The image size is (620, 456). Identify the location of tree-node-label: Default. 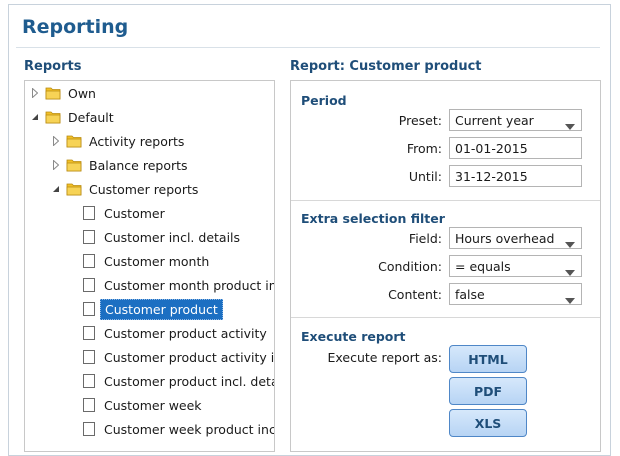
(91, 117).